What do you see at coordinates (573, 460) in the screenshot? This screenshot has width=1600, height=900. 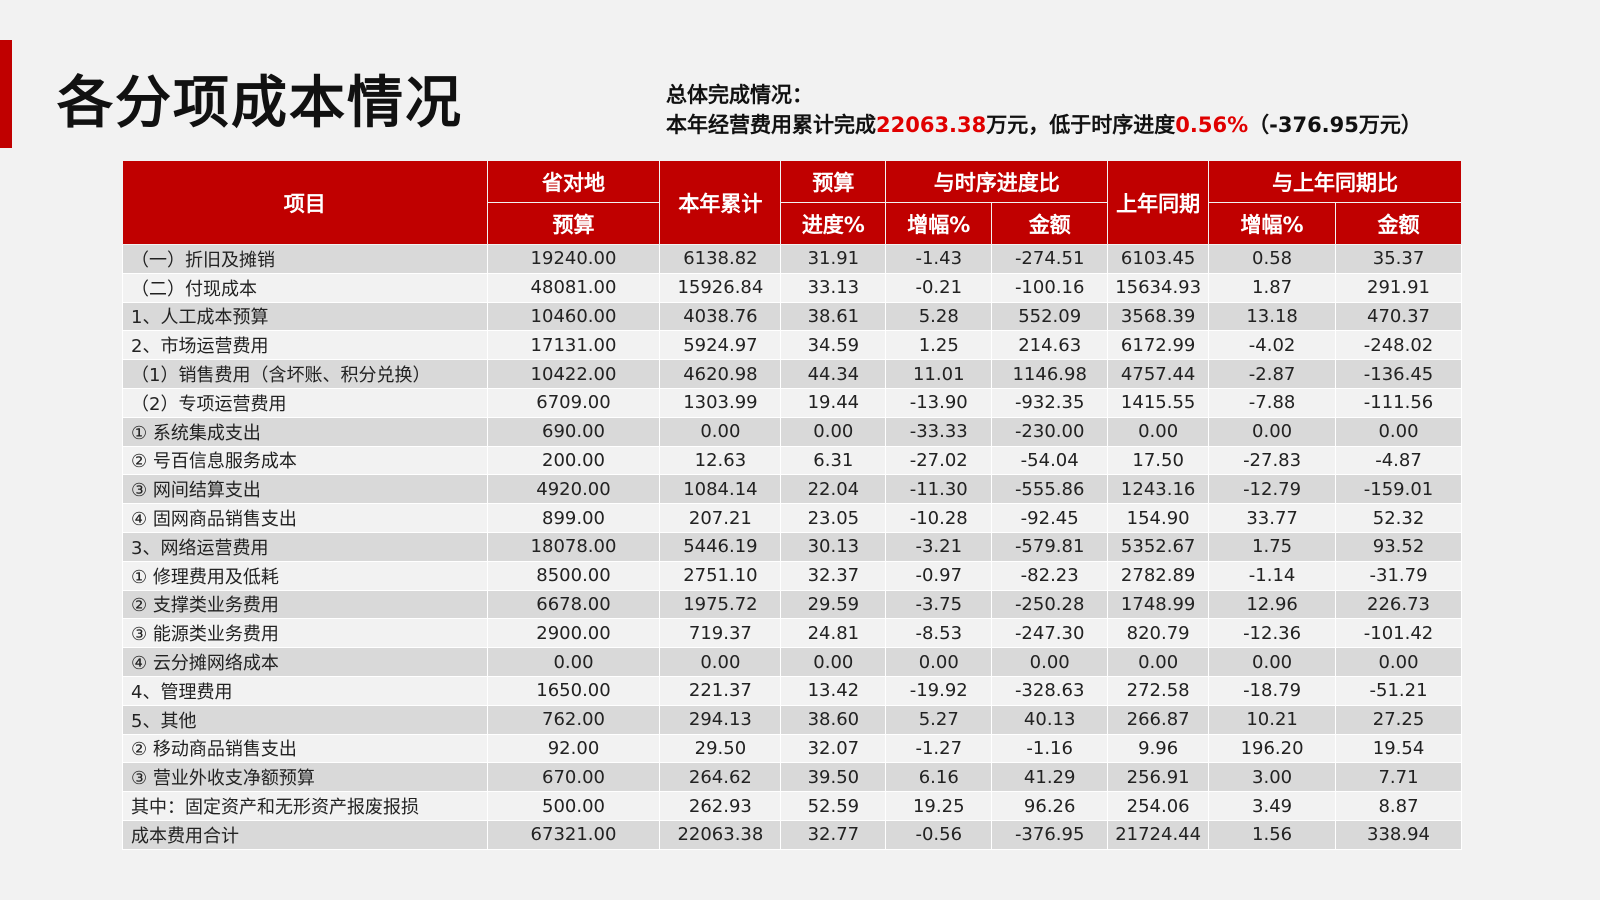 I see `cell: 200.00` at bounding box center [573, 460].